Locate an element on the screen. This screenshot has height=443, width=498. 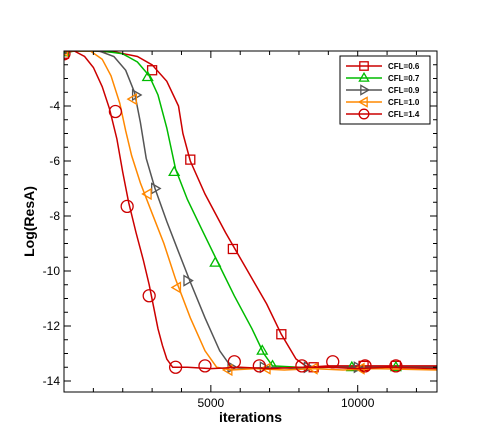
legend-item: CFL=1.4 is located at coordinates (383, 114).